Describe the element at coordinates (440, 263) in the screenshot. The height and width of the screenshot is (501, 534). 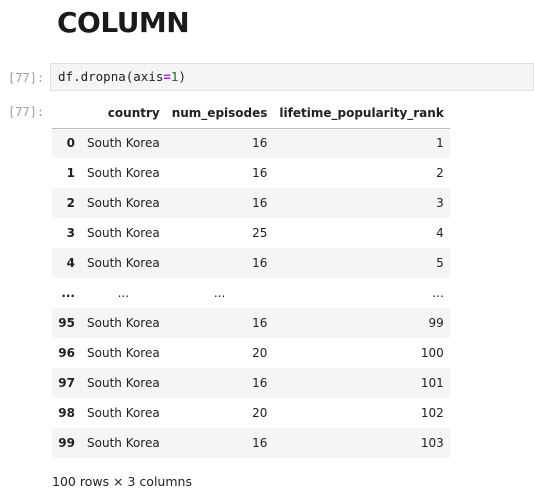
I see `cell-popularity-rank: 5` at that location.